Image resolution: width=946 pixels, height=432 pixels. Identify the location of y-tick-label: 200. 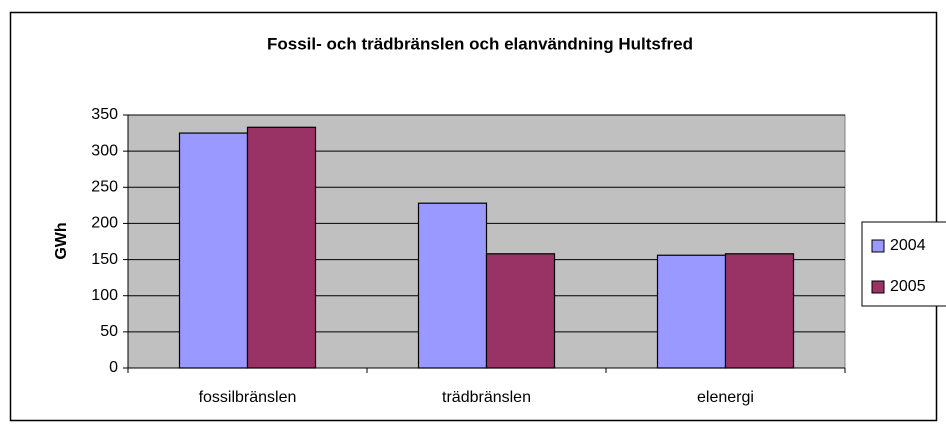
(104, 223).